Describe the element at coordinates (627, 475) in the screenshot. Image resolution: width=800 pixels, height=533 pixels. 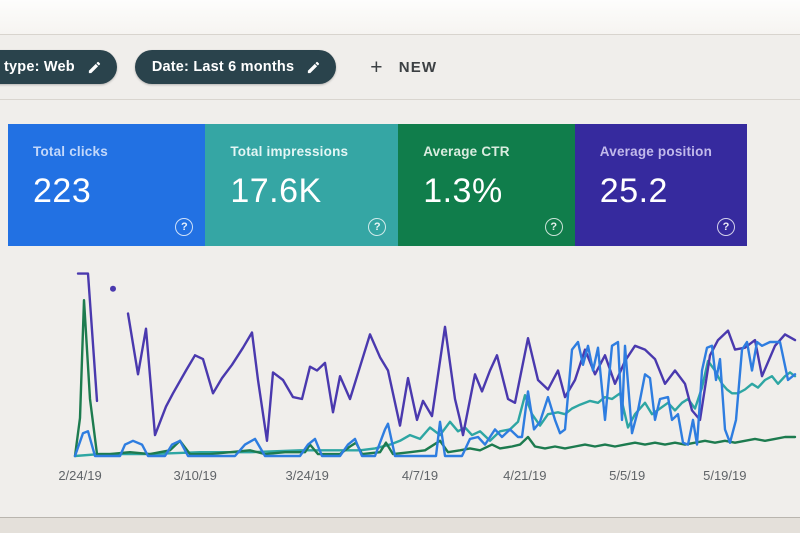
I see `x-axis-label: 5/5/19` at that location.